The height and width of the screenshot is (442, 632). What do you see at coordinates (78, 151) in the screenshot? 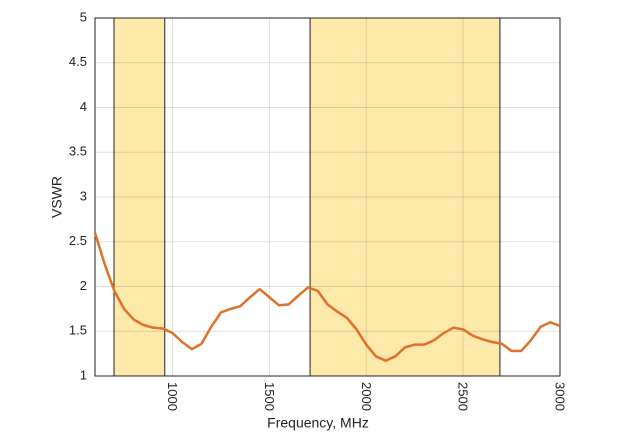
I see `y-tick-label: 3.5` at bounding box center [78, 151].